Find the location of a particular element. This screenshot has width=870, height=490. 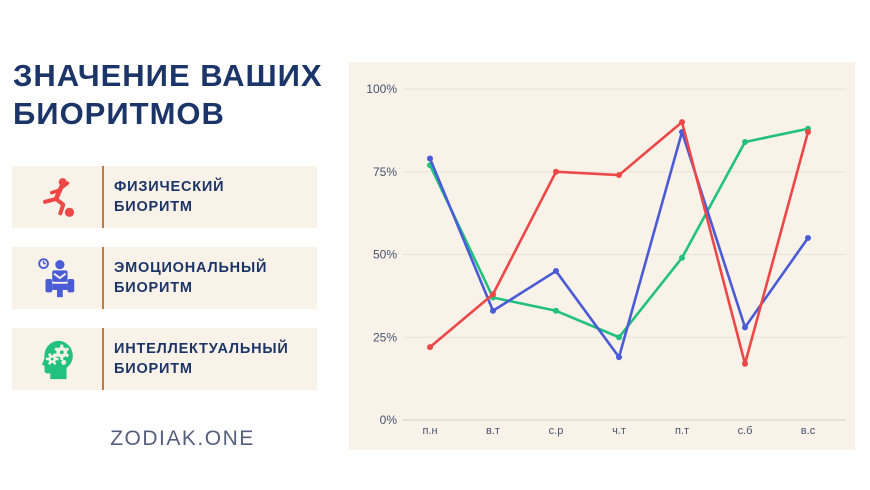

svg-text: п.т is located at coordinates (682, 431).